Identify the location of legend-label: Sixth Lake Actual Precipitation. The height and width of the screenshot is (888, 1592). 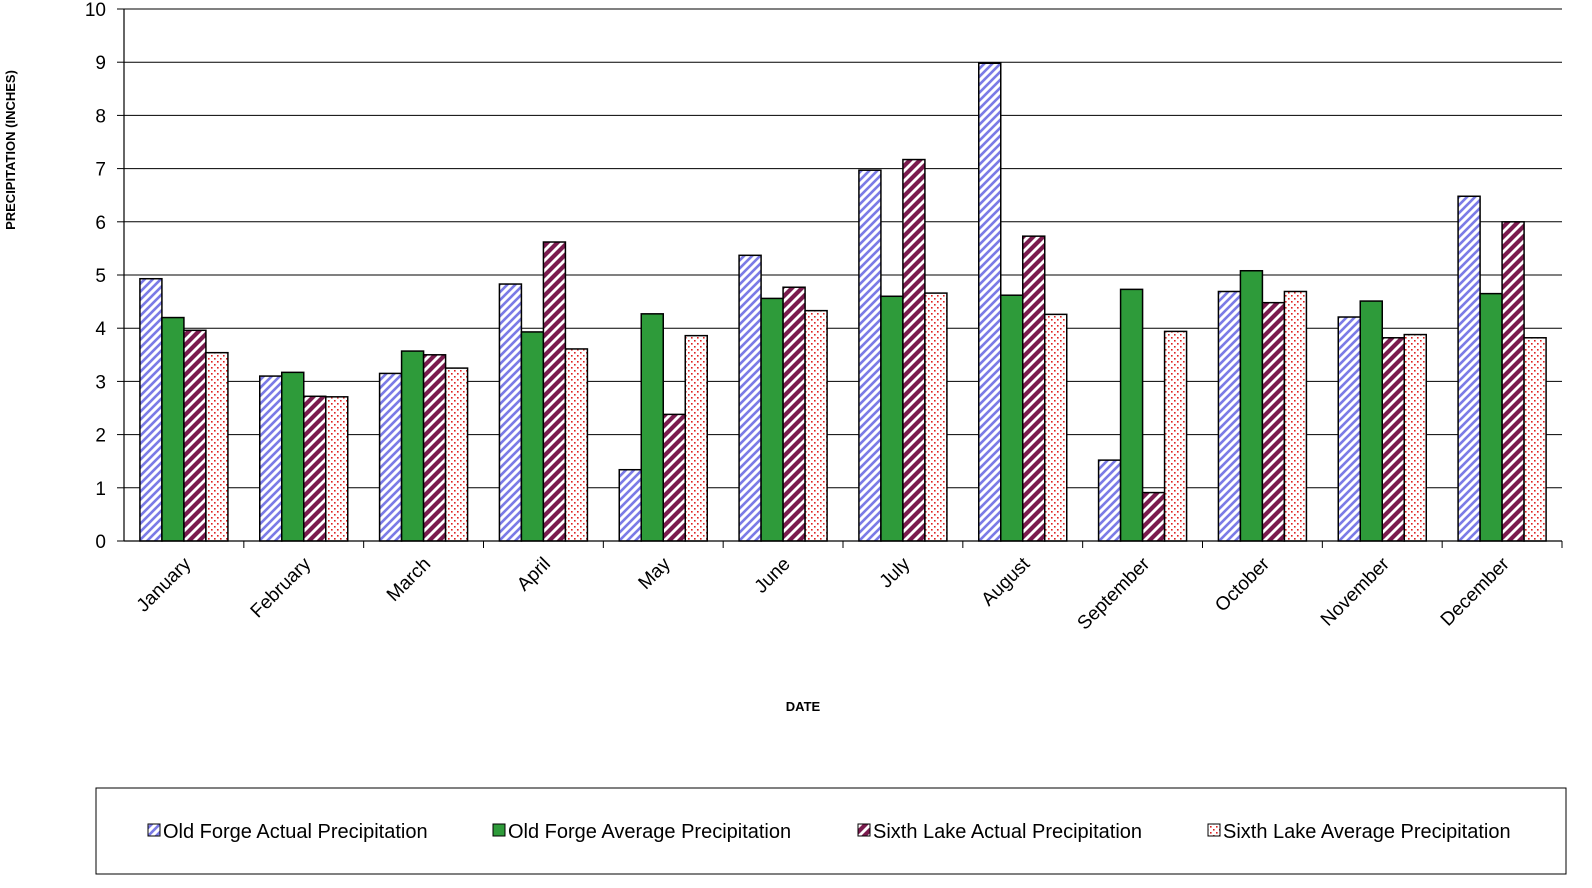
(1007, 832).